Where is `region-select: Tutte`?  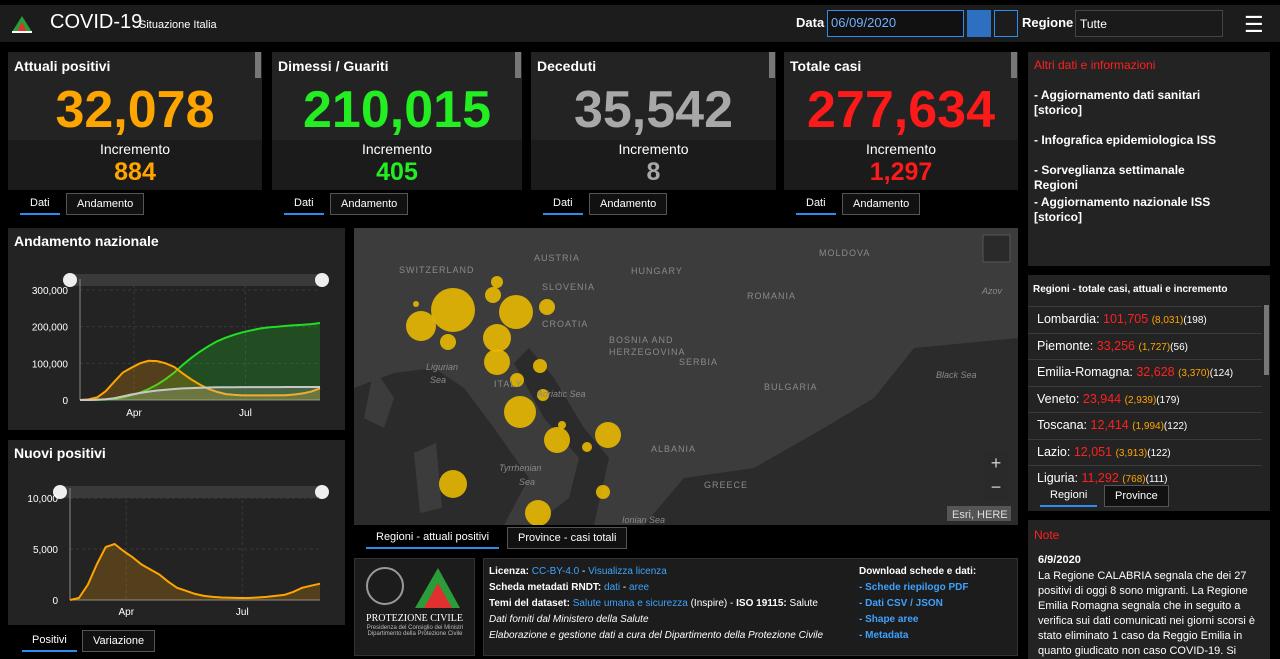
region-select: Tutte is located at coordinates (1149, 23).